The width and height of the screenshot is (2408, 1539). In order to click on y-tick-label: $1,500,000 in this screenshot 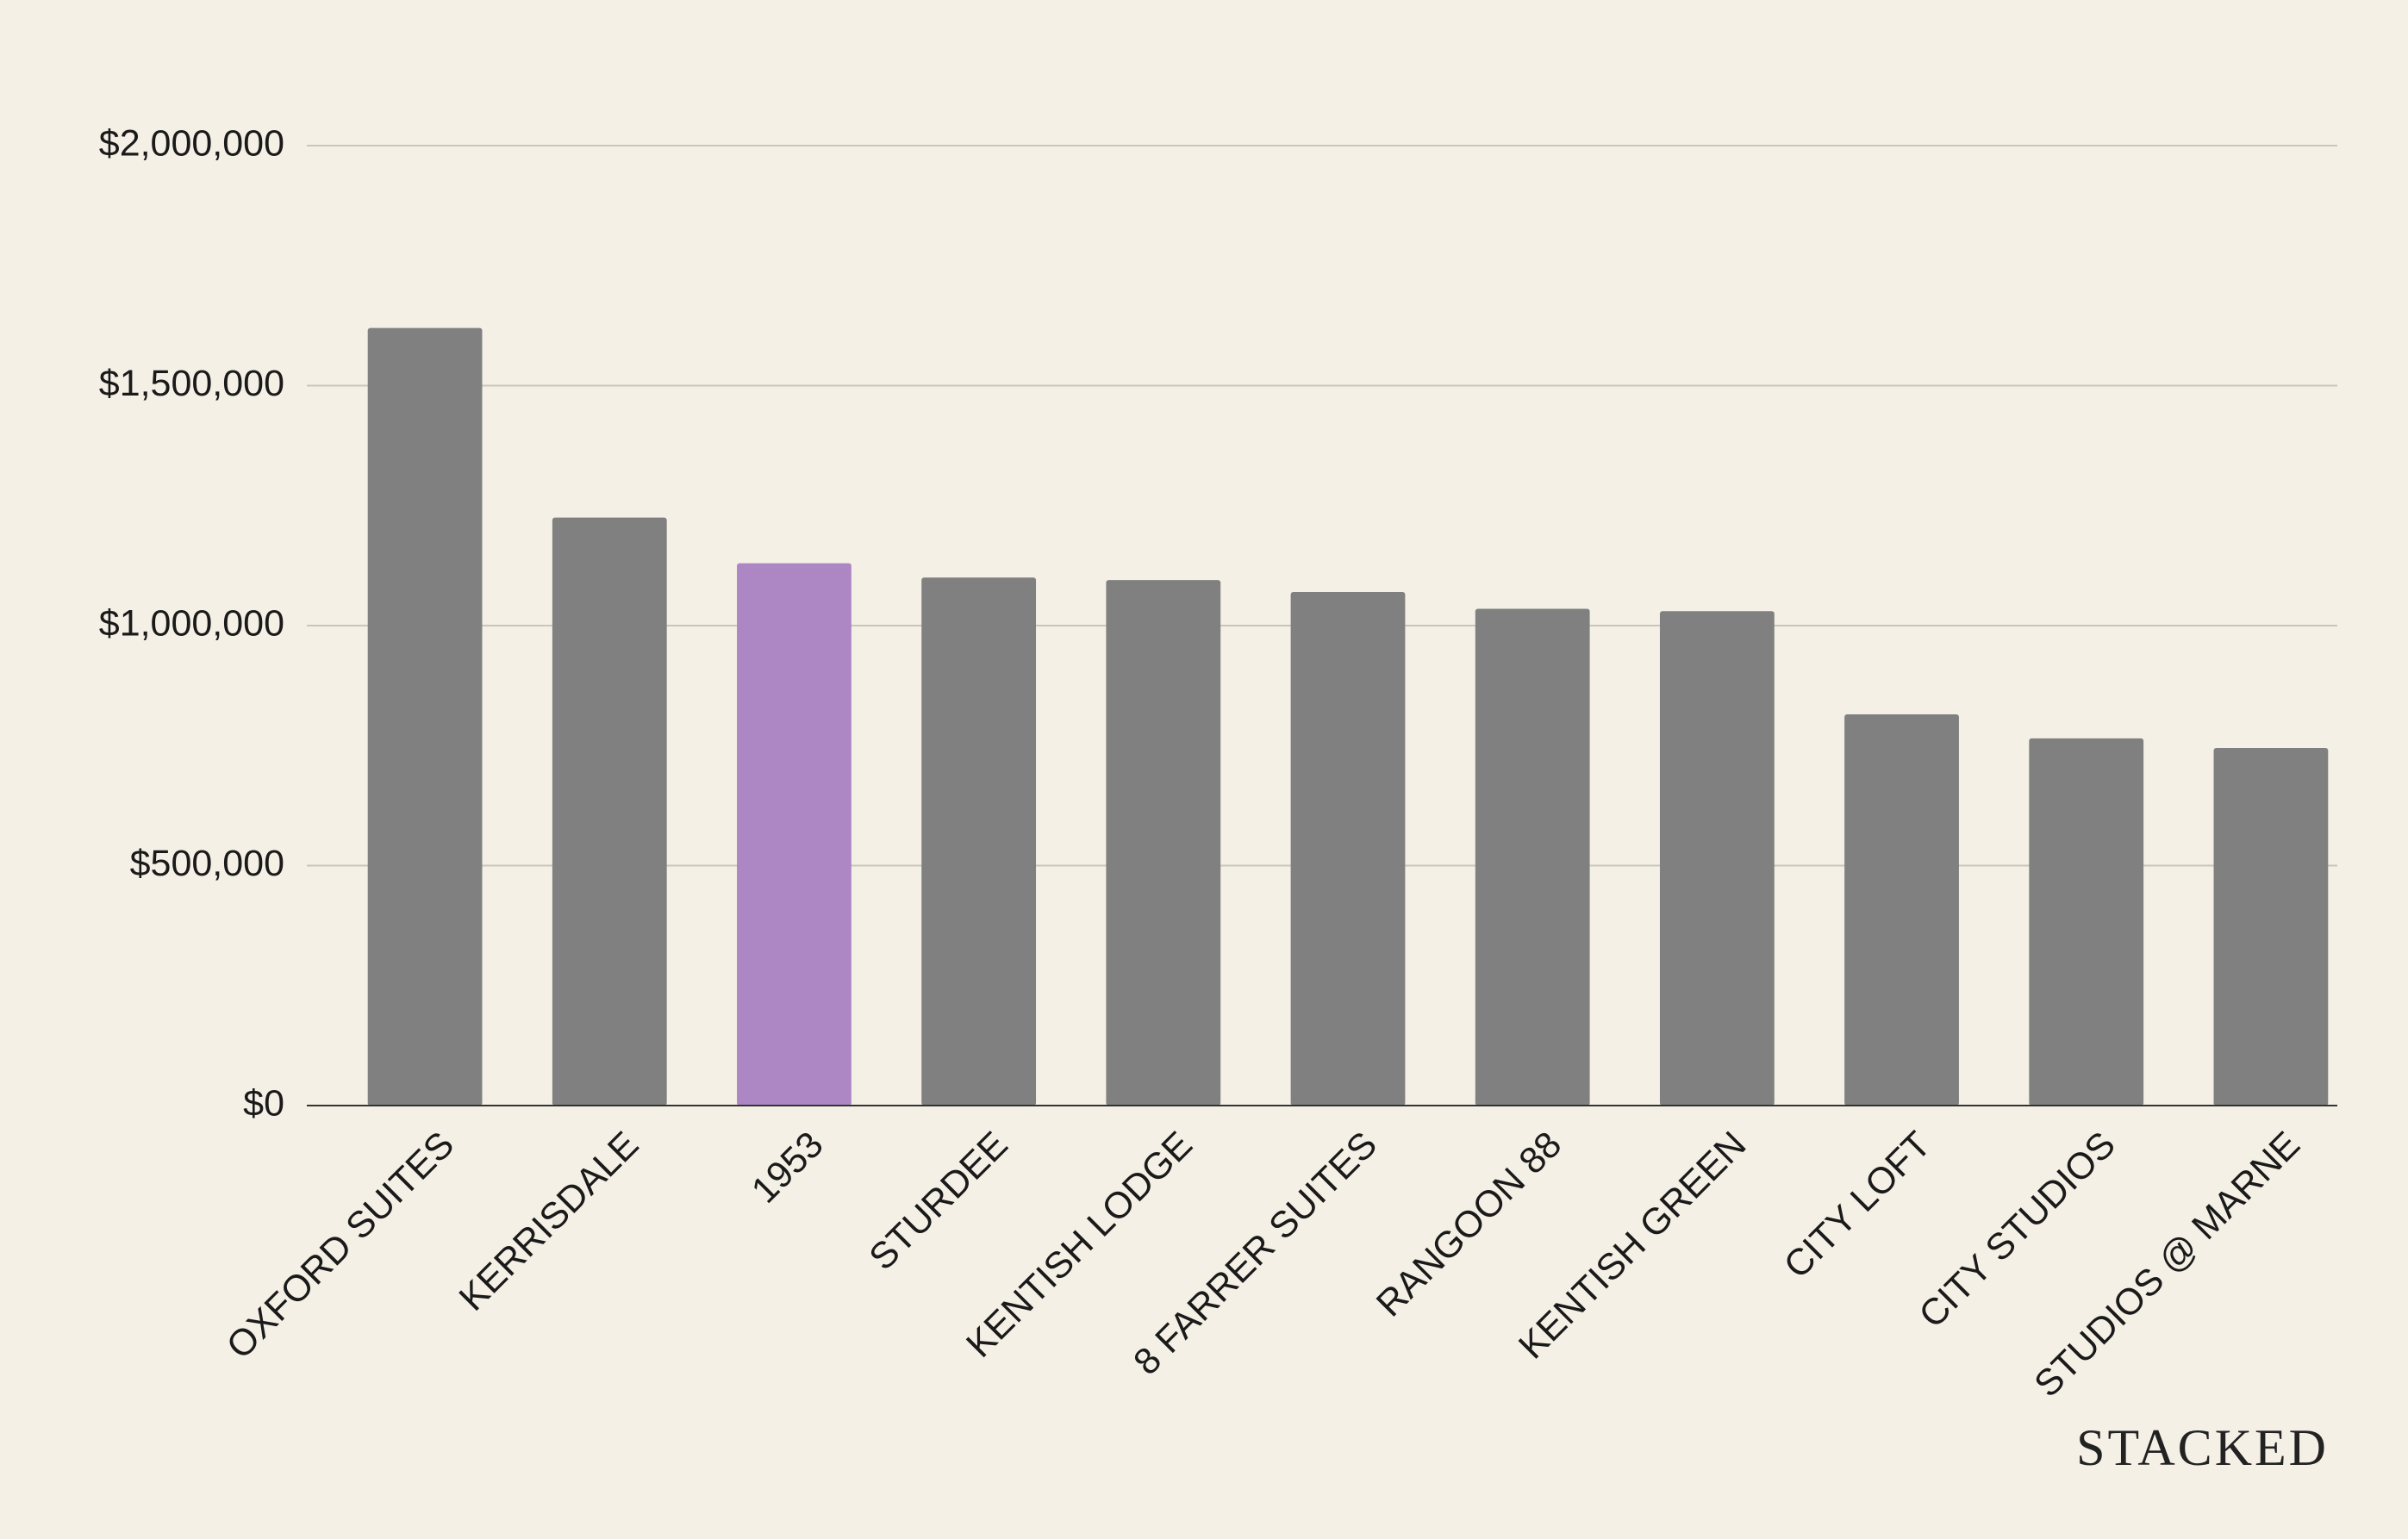, I will do `click(191, 383)`.